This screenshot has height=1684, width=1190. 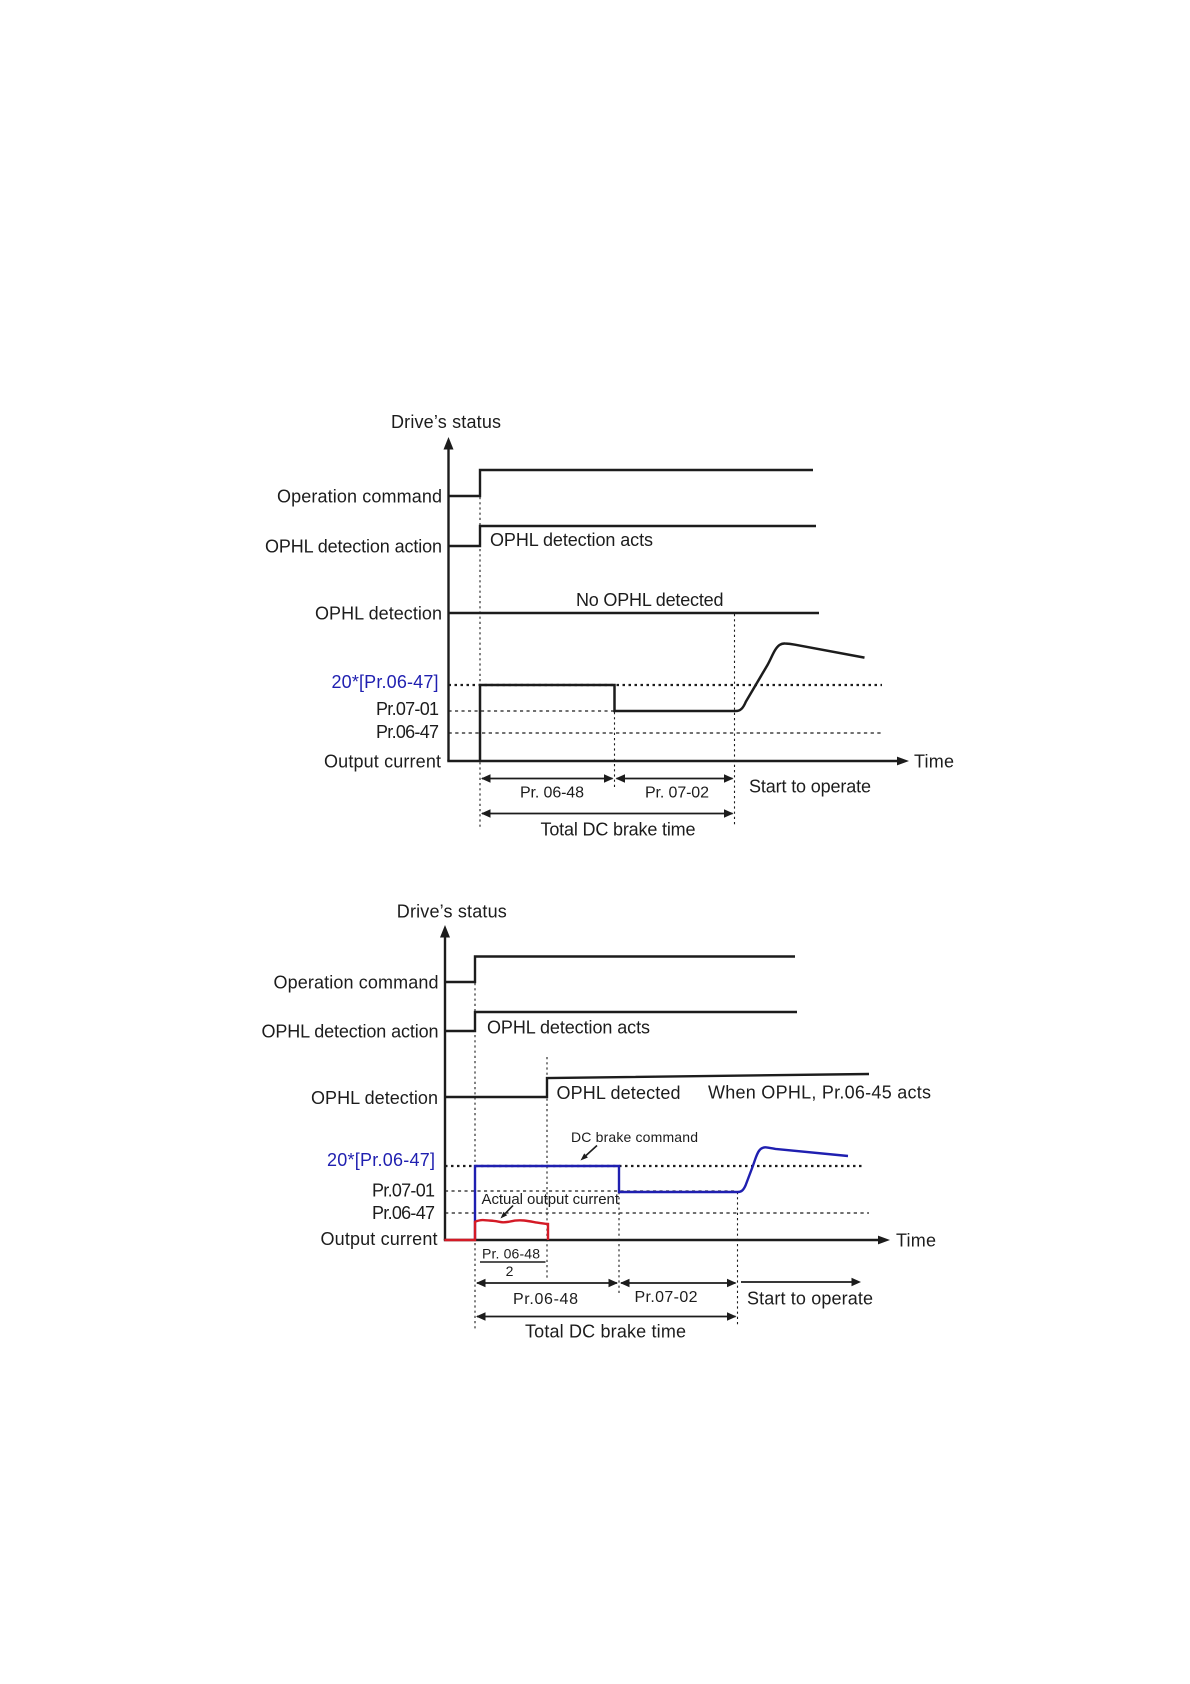 What do you see at coordinates (634, 1137) in the screenshot?
I see `svg-text: DC brake command` at bounding box center [634, 1137].